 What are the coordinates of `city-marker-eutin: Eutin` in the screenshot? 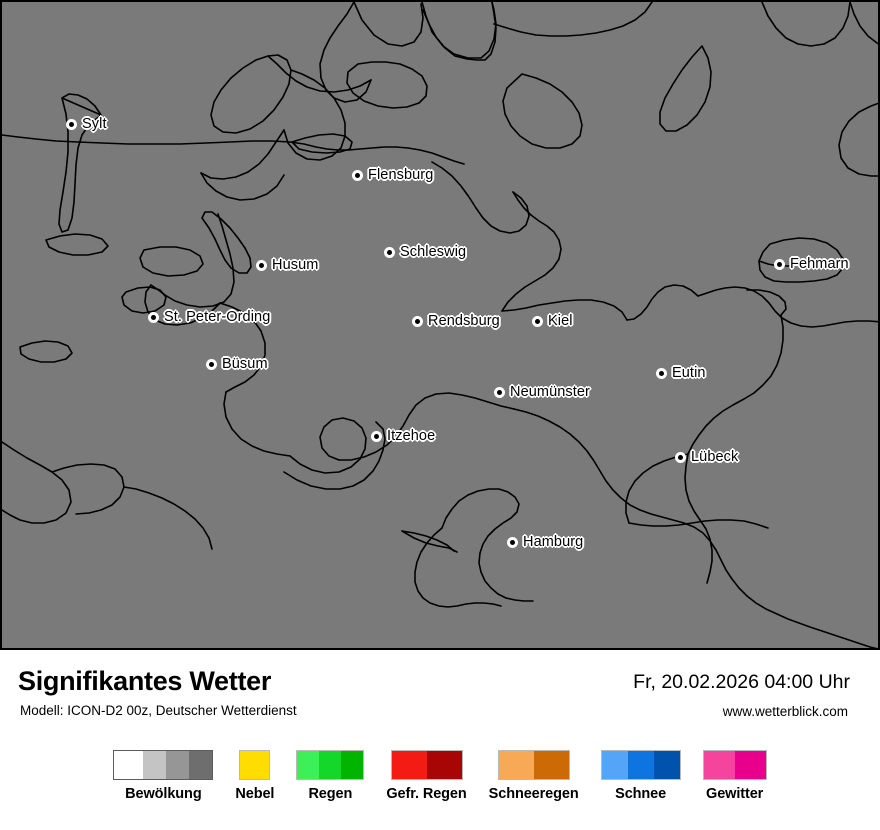 It's located at (681, 373).